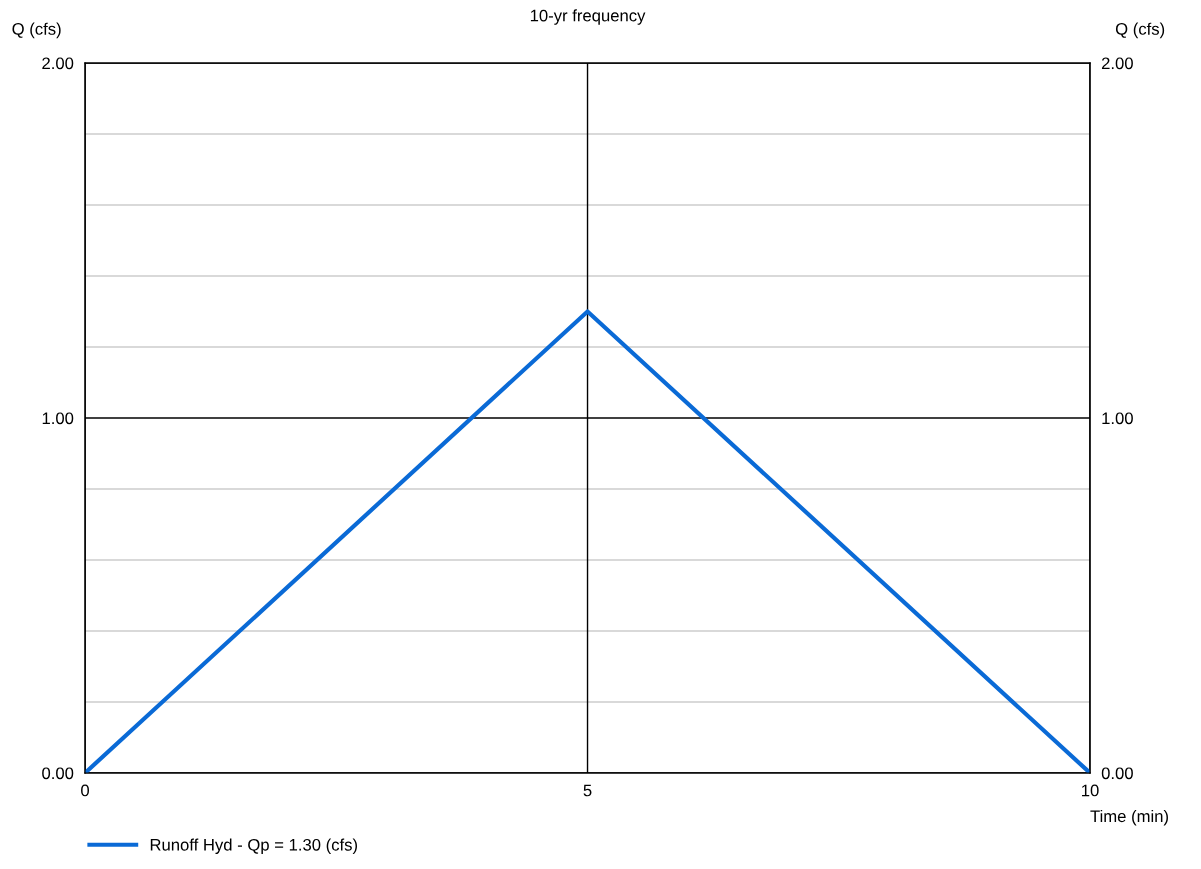  Describe the element at coordinates (254, 846) in the screenshot. I see `legend-label: Runoff Hyd - Qp = 1.30 (cfs)` at that location.